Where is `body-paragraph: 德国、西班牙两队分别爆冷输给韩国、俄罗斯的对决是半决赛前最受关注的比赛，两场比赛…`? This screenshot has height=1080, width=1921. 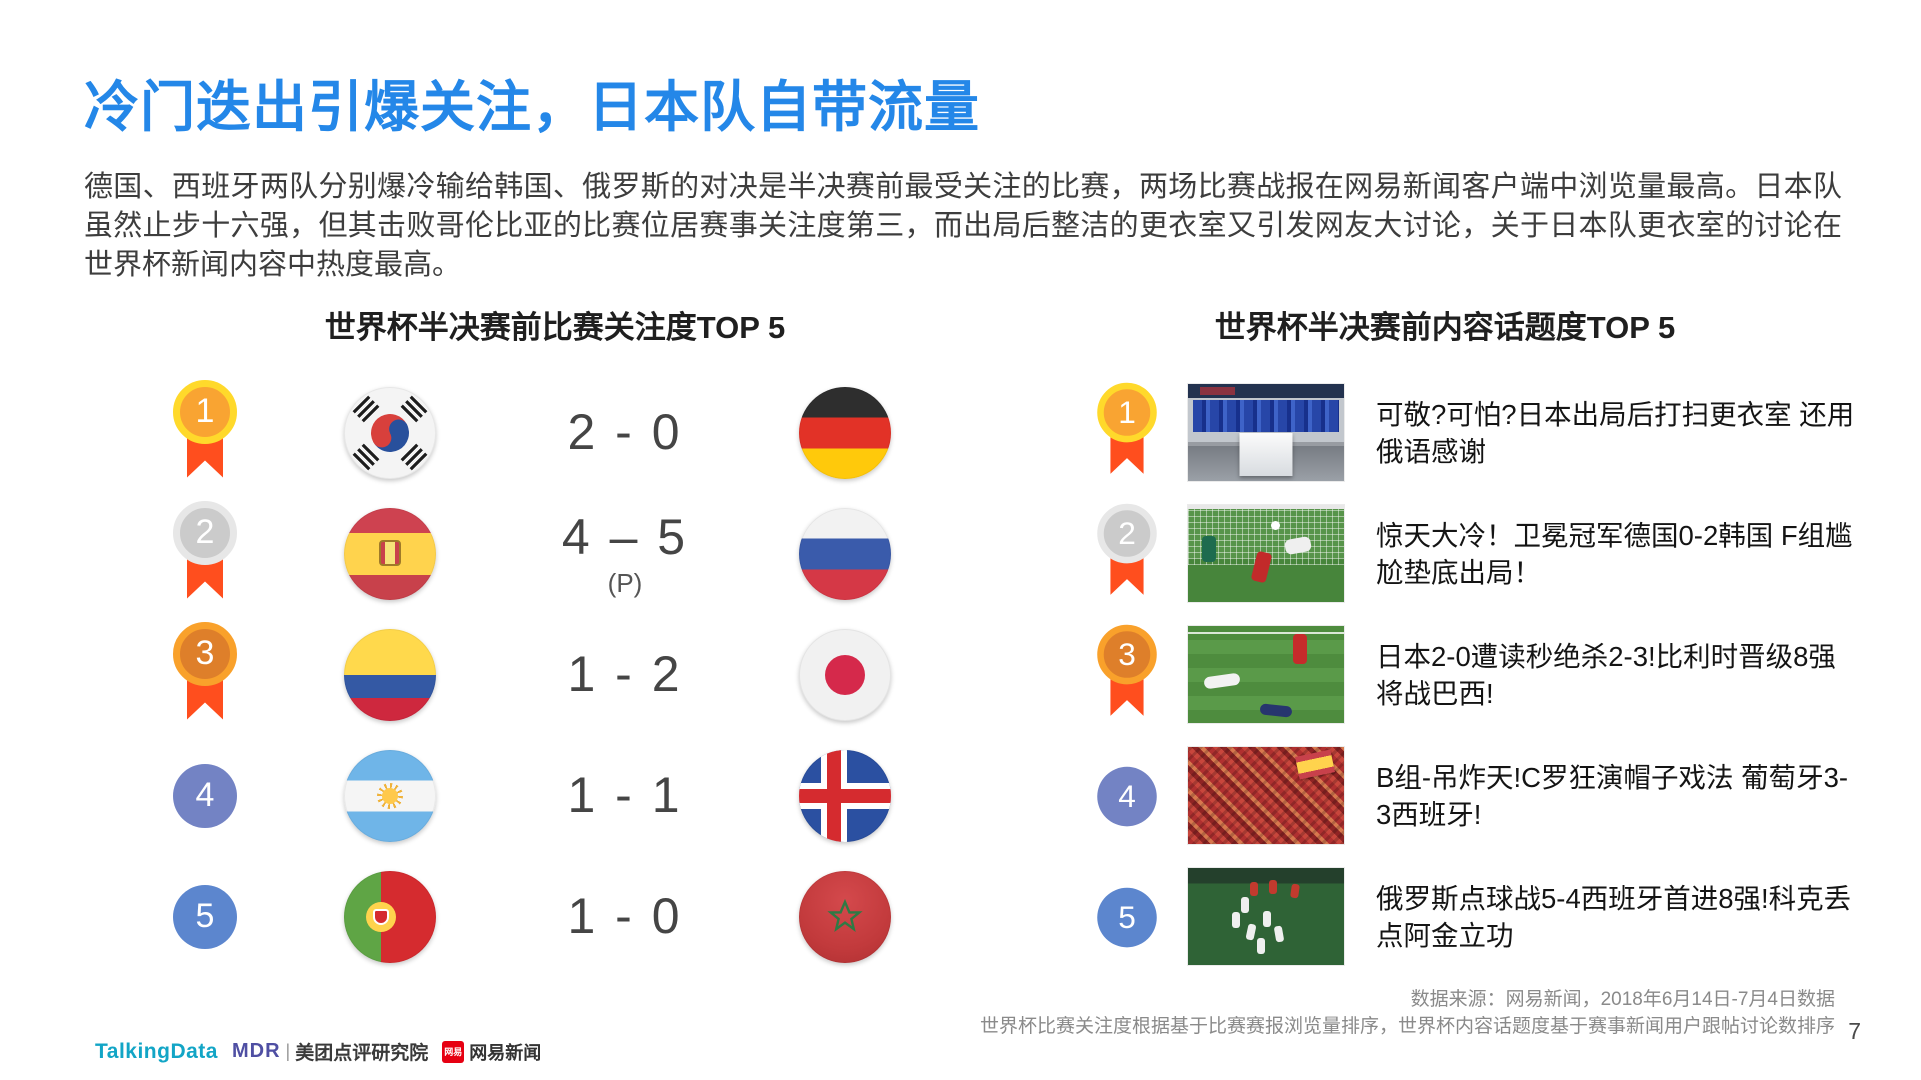
body-paragraph: 德国、西班牙两队分别爆冷输给韩国、俄罗斯的对决是半决赛前最受关注的比赛，两场比赛… is located at coordinates (963, 226).